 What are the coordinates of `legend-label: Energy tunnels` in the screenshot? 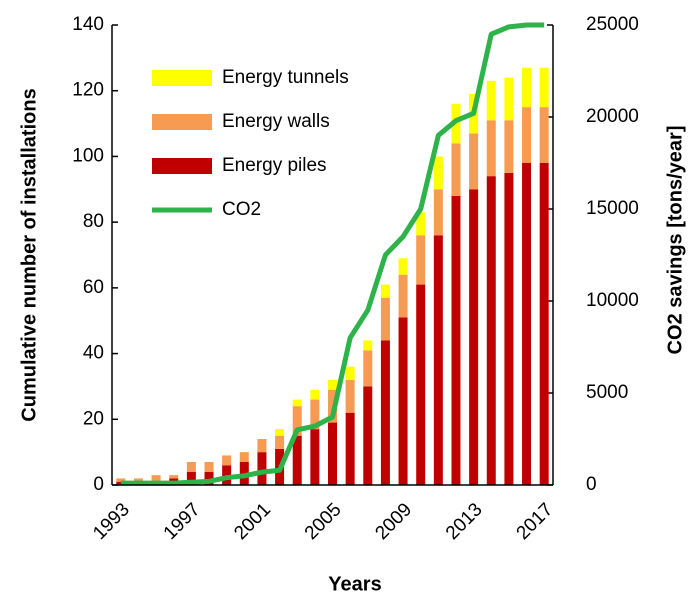 It's located at (285, 77).